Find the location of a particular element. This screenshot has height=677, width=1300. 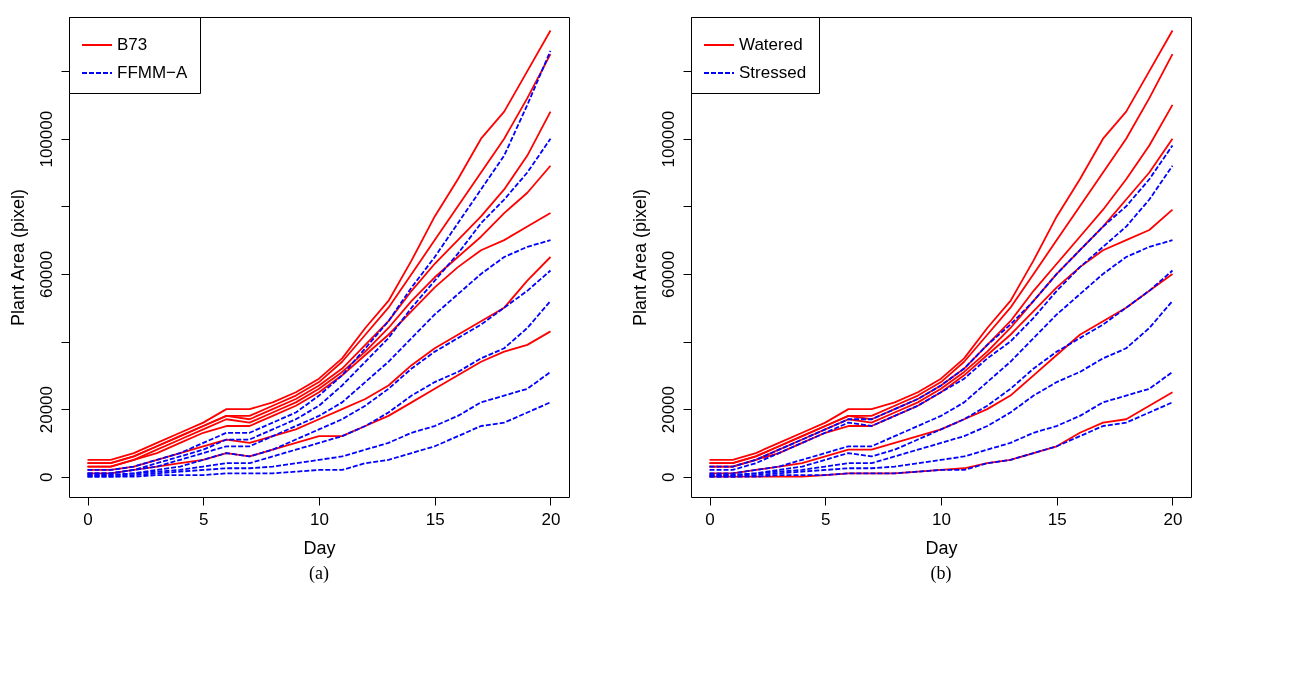

text: (b) is located at coordinates (941, 573).